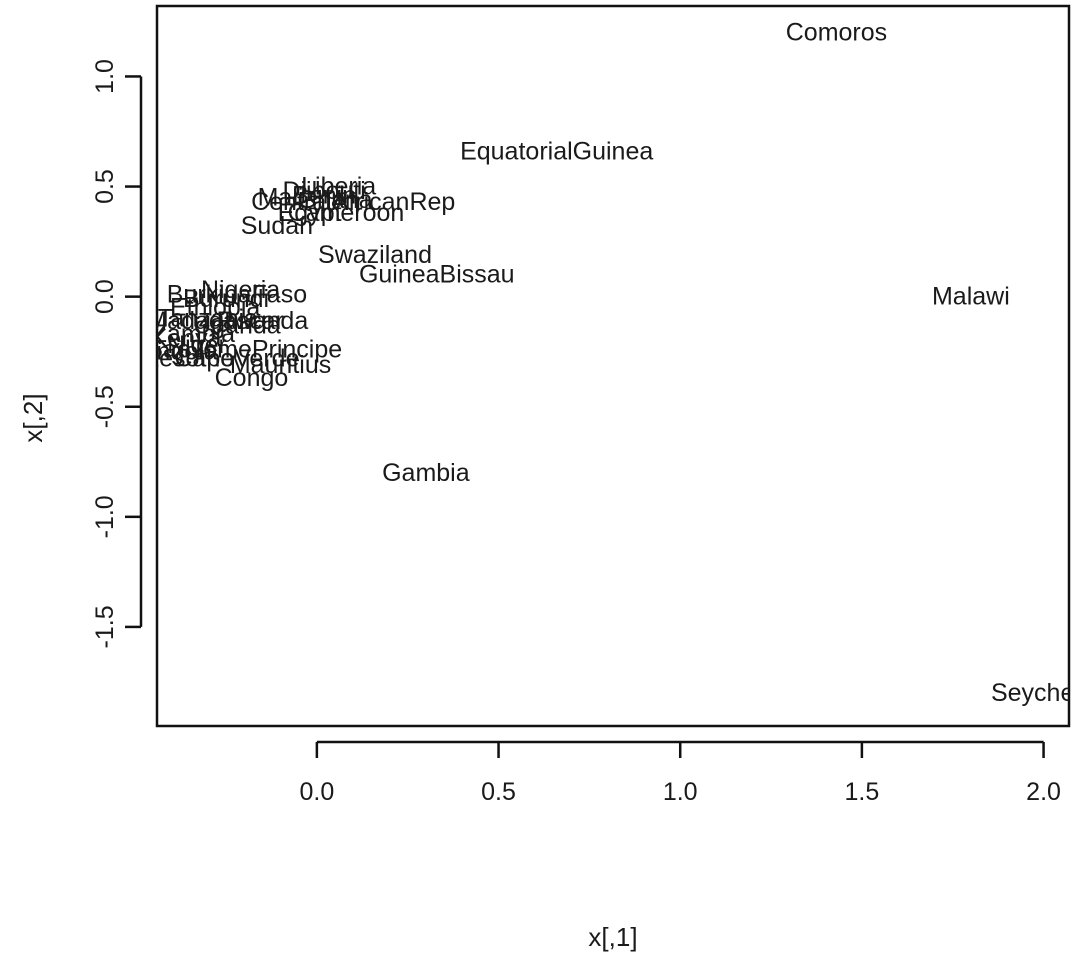 This screenshot has width=1071, height=962. I want to click on point-label: Uganda, so click(237, 325).